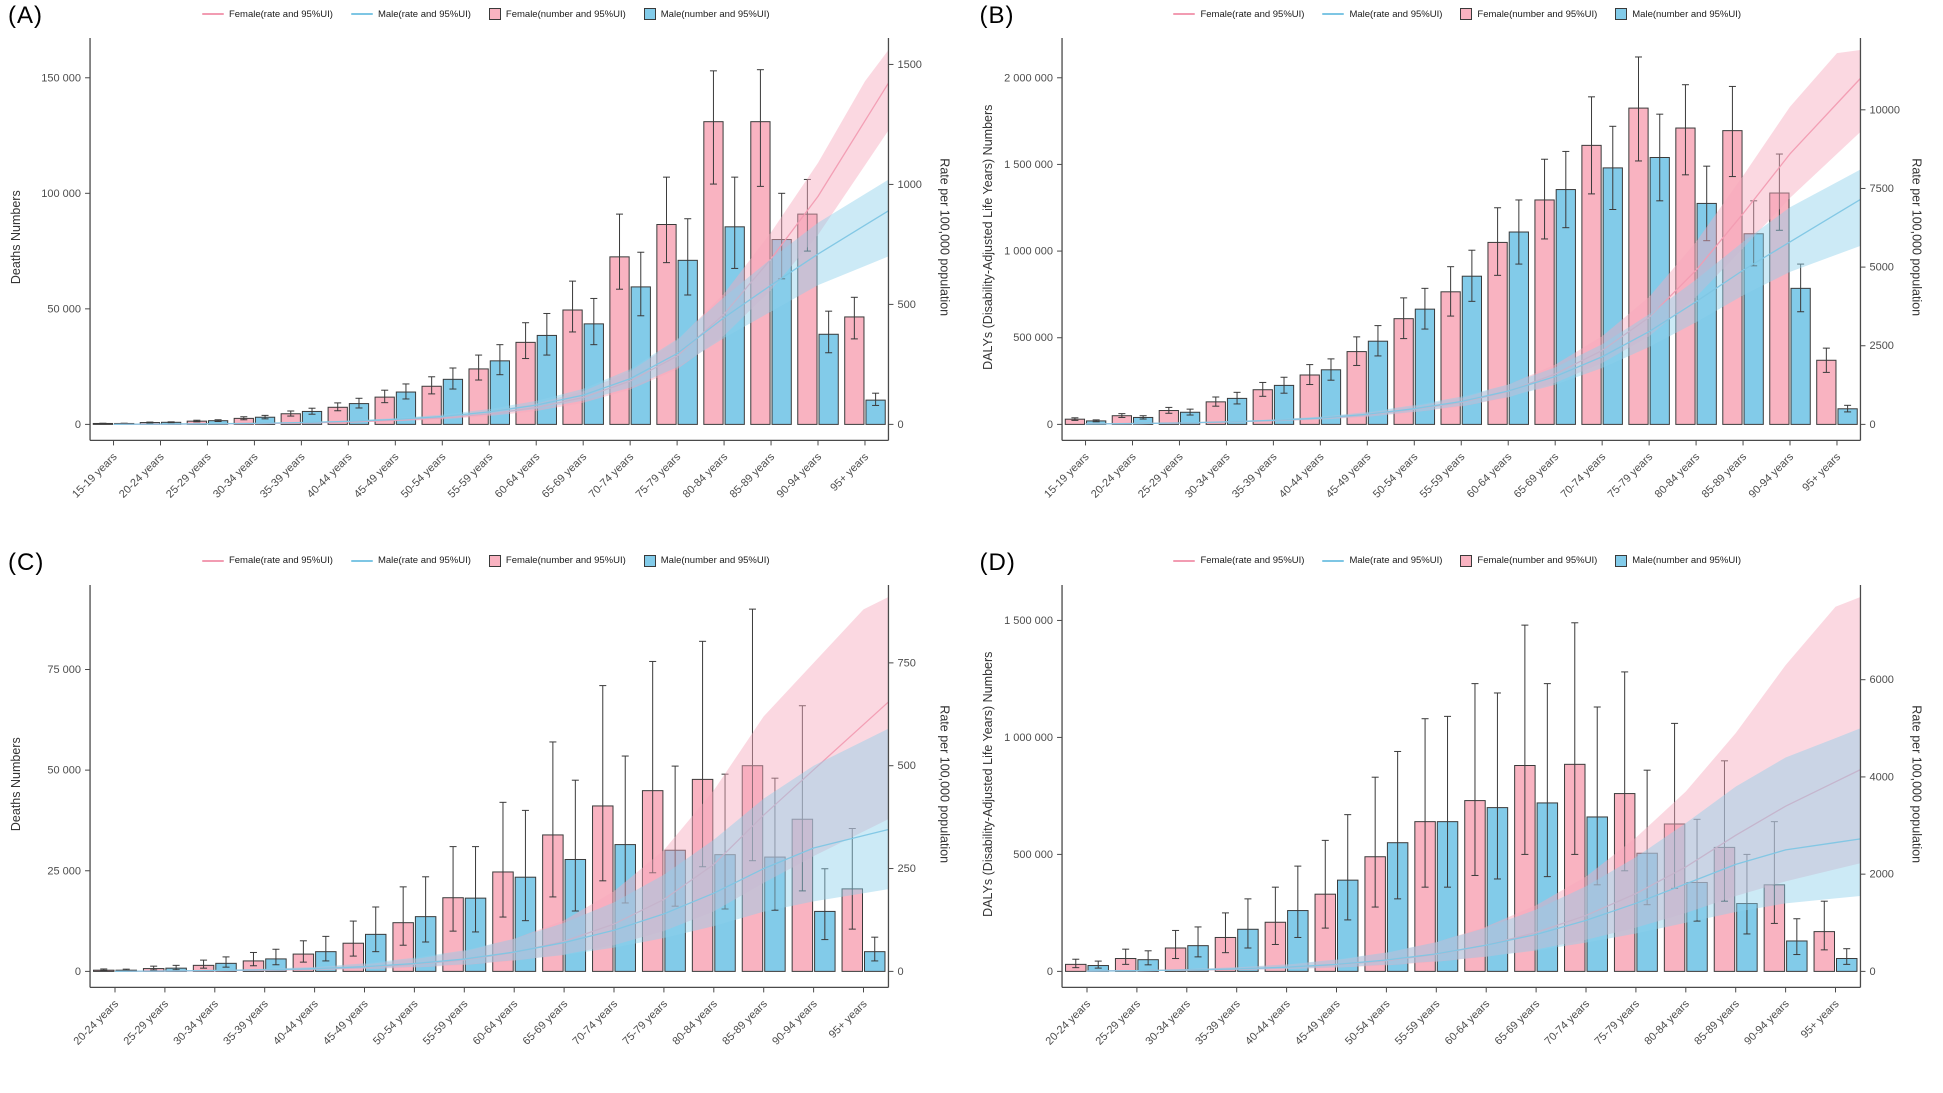  I want to click on svg-text: 1000, so click(909, 185).